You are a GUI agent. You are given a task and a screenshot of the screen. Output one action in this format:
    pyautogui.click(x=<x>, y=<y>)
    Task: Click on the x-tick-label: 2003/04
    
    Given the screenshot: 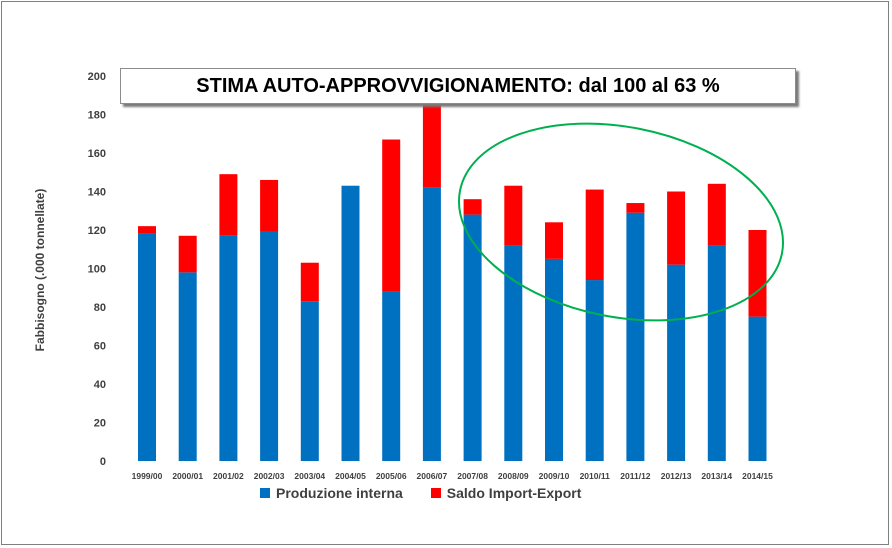 What is the action you would take?
    pyautogui.click(x=309, y=476)
    